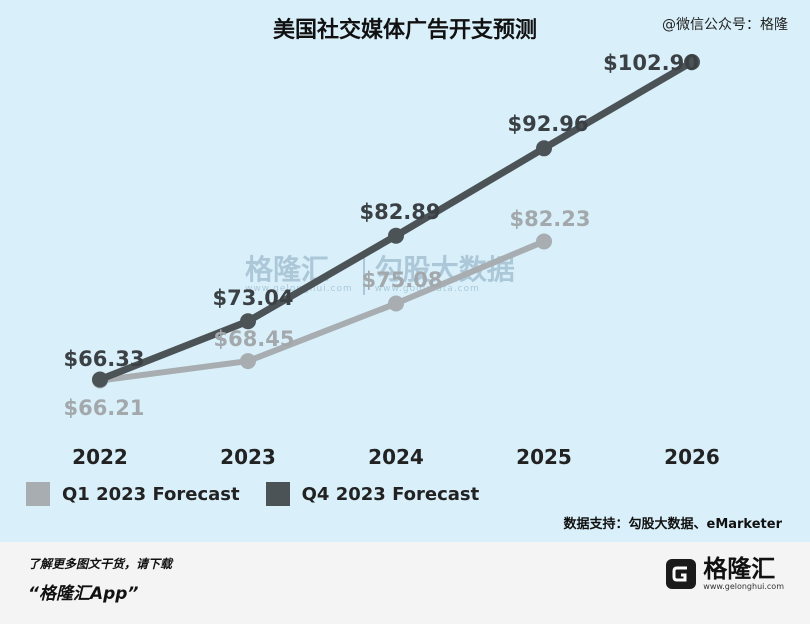  I want to click on brand-text: 格隆汇 www.gelonghui.com, so click(743, 573).